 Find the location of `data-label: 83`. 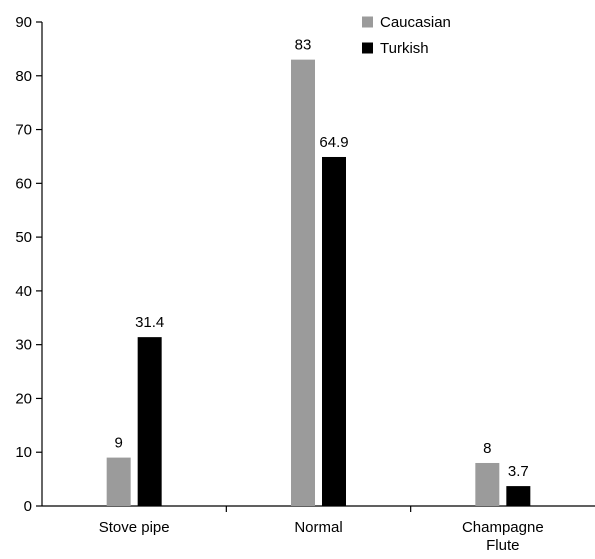

data-label: 83 is located at coordinates (303, 45).